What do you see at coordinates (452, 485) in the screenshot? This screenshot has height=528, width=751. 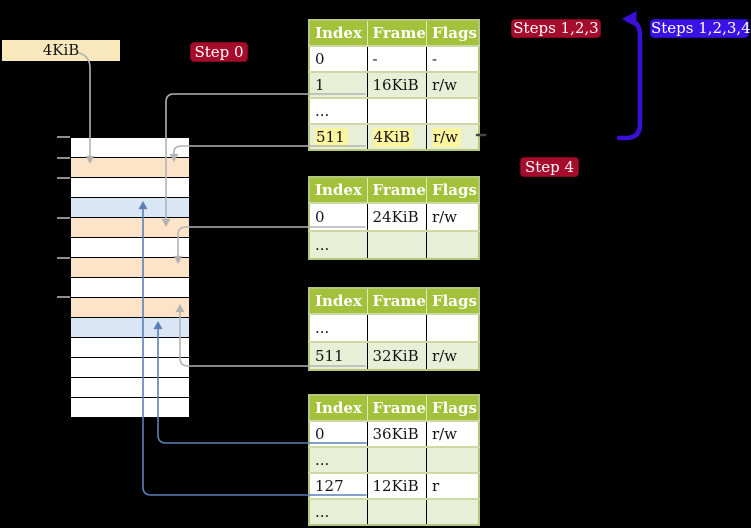 I see `cell-flags: r` at bounding box center [452, 485].